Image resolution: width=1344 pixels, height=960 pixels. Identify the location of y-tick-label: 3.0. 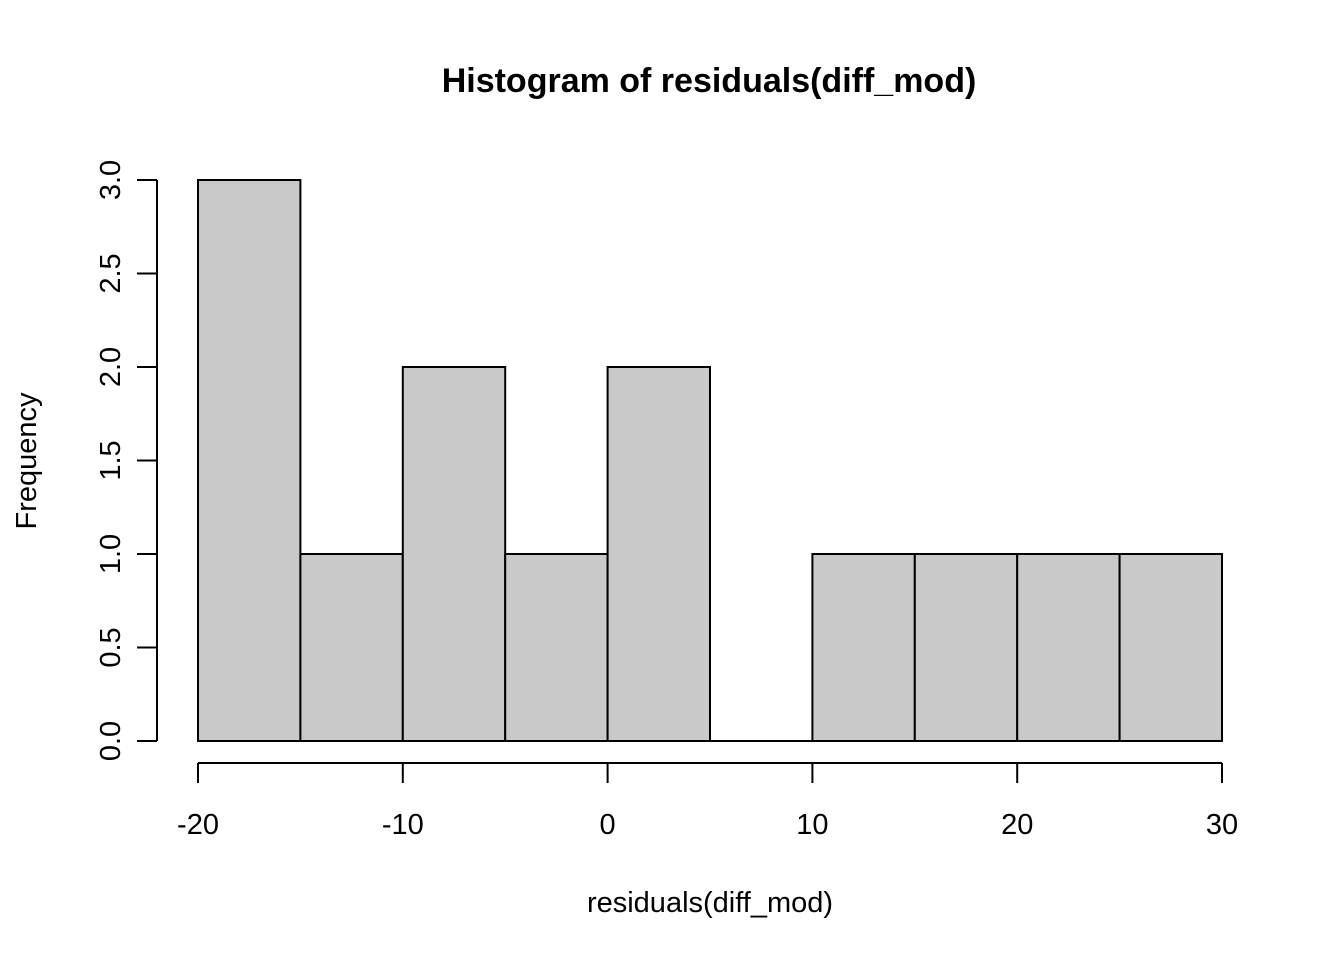
(111, 180).